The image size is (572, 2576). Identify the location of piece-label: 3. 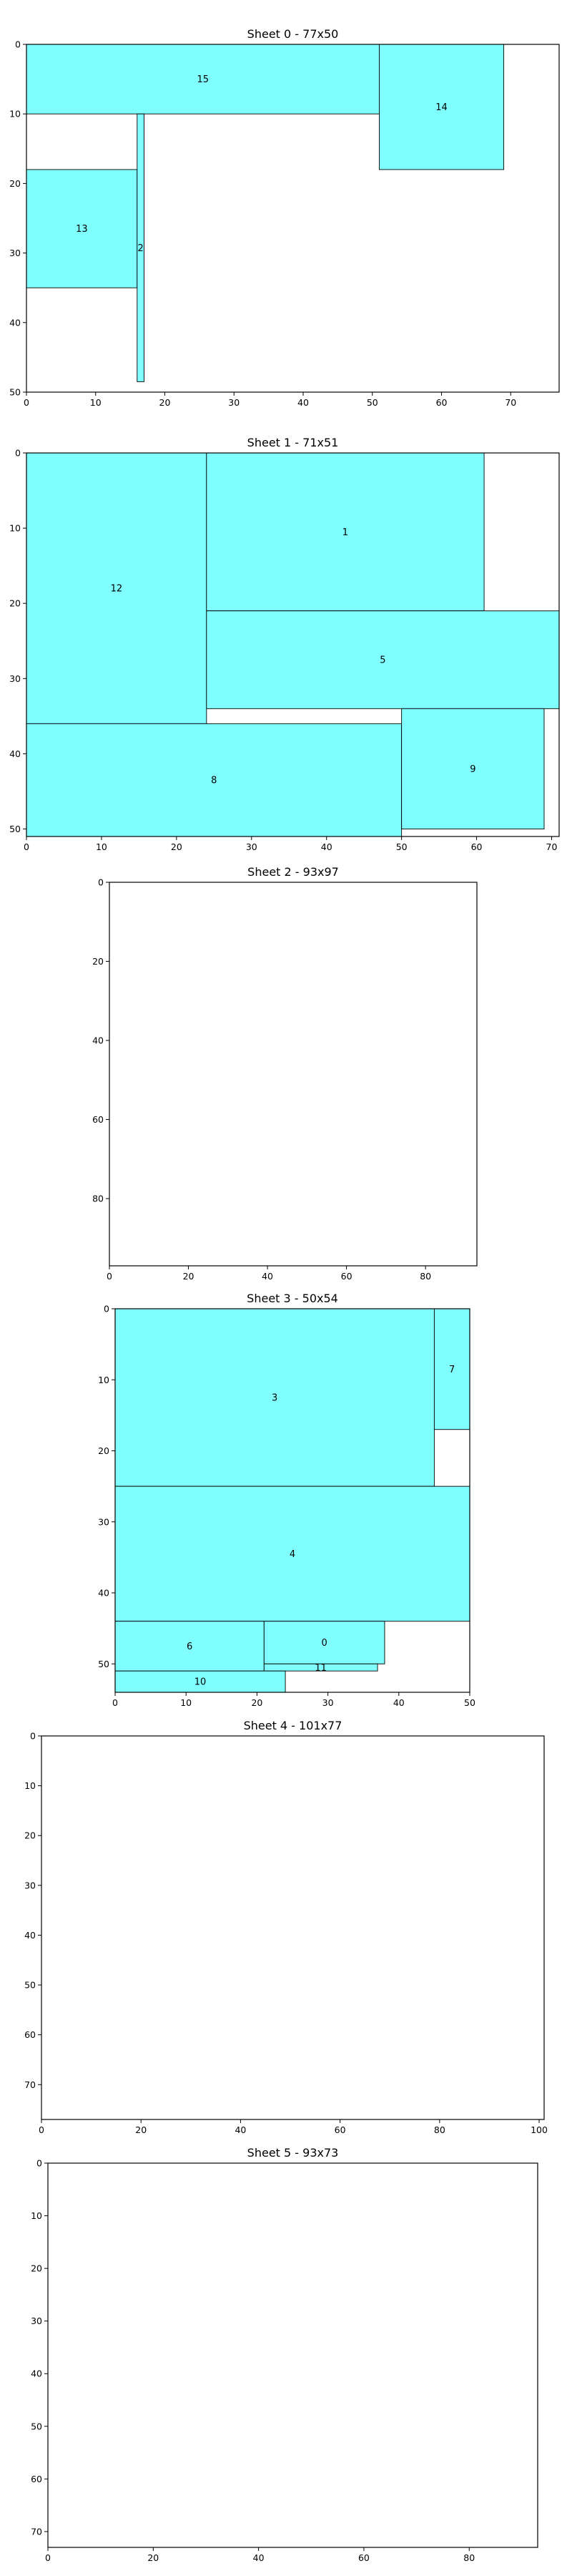
(274, 1398).